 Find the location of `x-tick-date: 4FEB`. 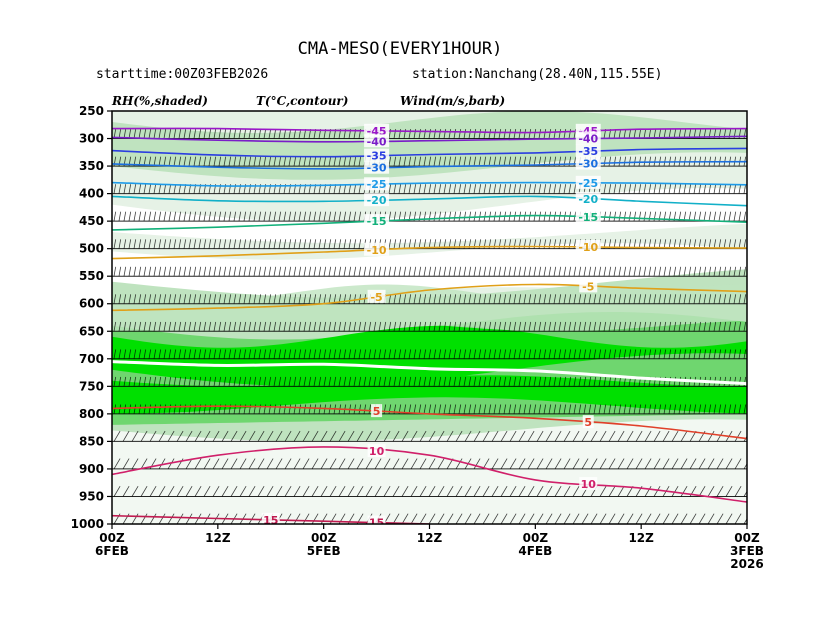

x-tick-date: 4FEB is located at coordinates (535, 551).